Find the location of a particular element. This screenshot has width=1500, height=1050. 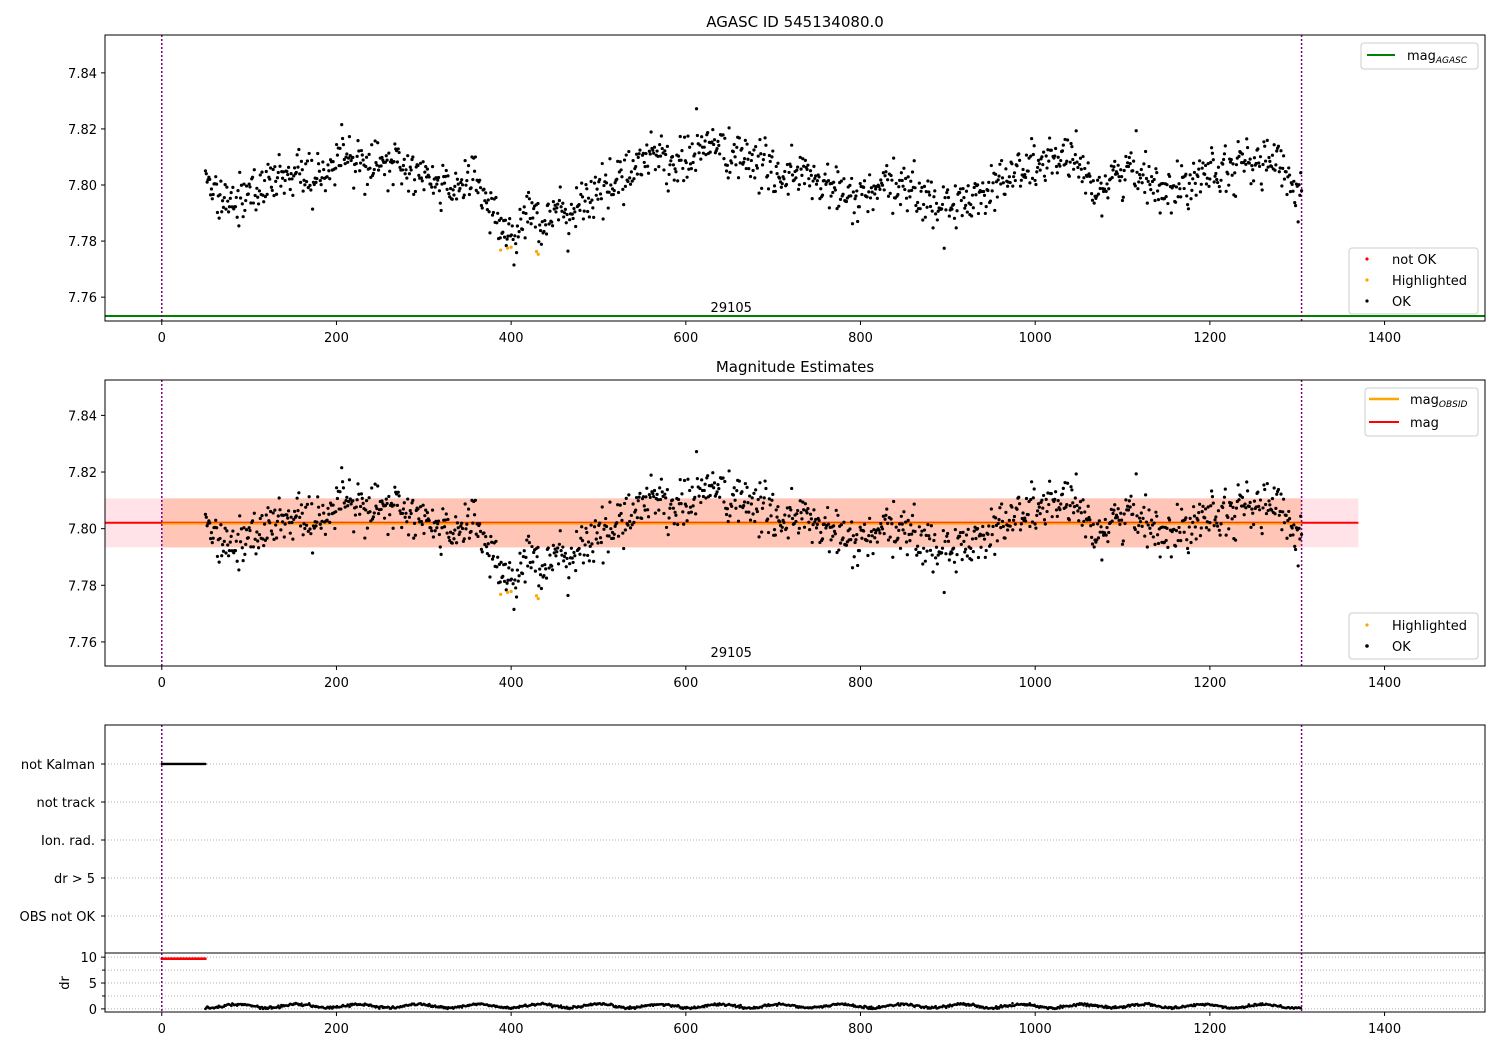

y-tick-label: 0 is located at coordinates (93, 1010).